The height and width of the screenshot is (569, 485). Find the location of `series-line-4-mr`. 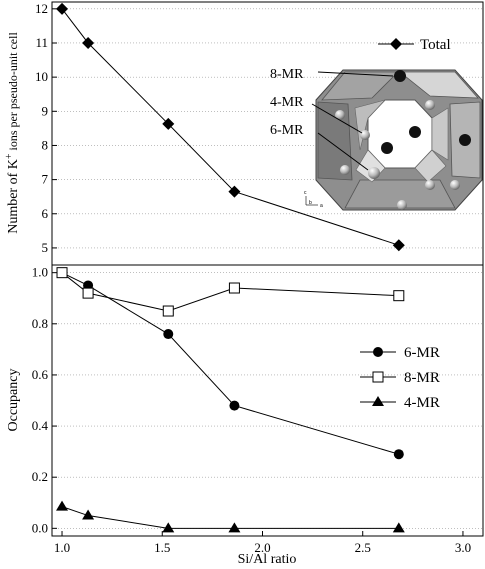

series-line-4-mr is located at coordinates (230, 517).